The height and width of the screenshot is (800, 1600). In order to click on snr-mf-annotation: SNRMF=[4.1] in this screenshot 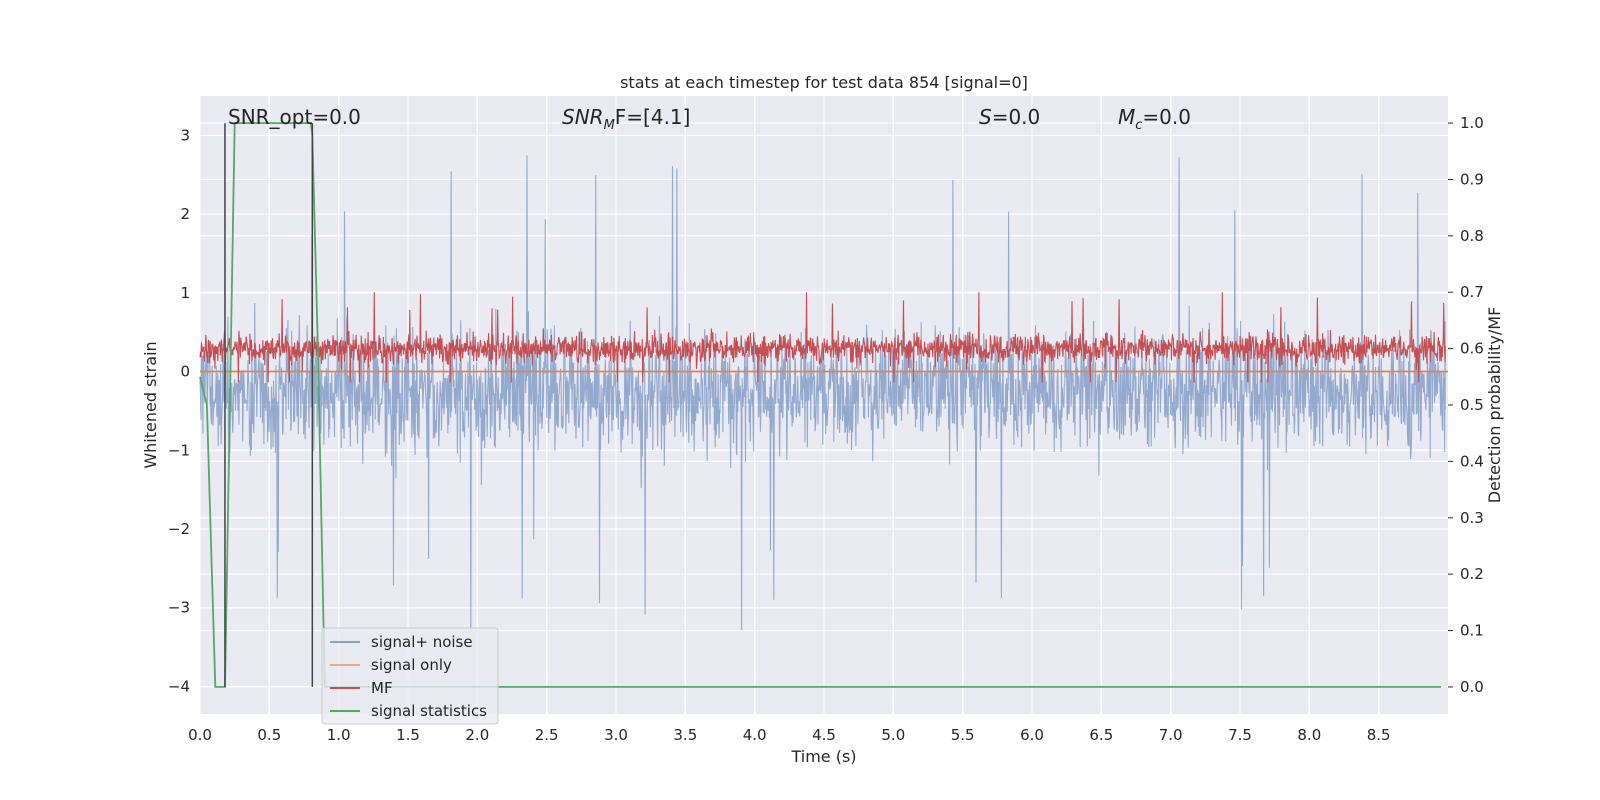, I will do `click(626, 119)`.